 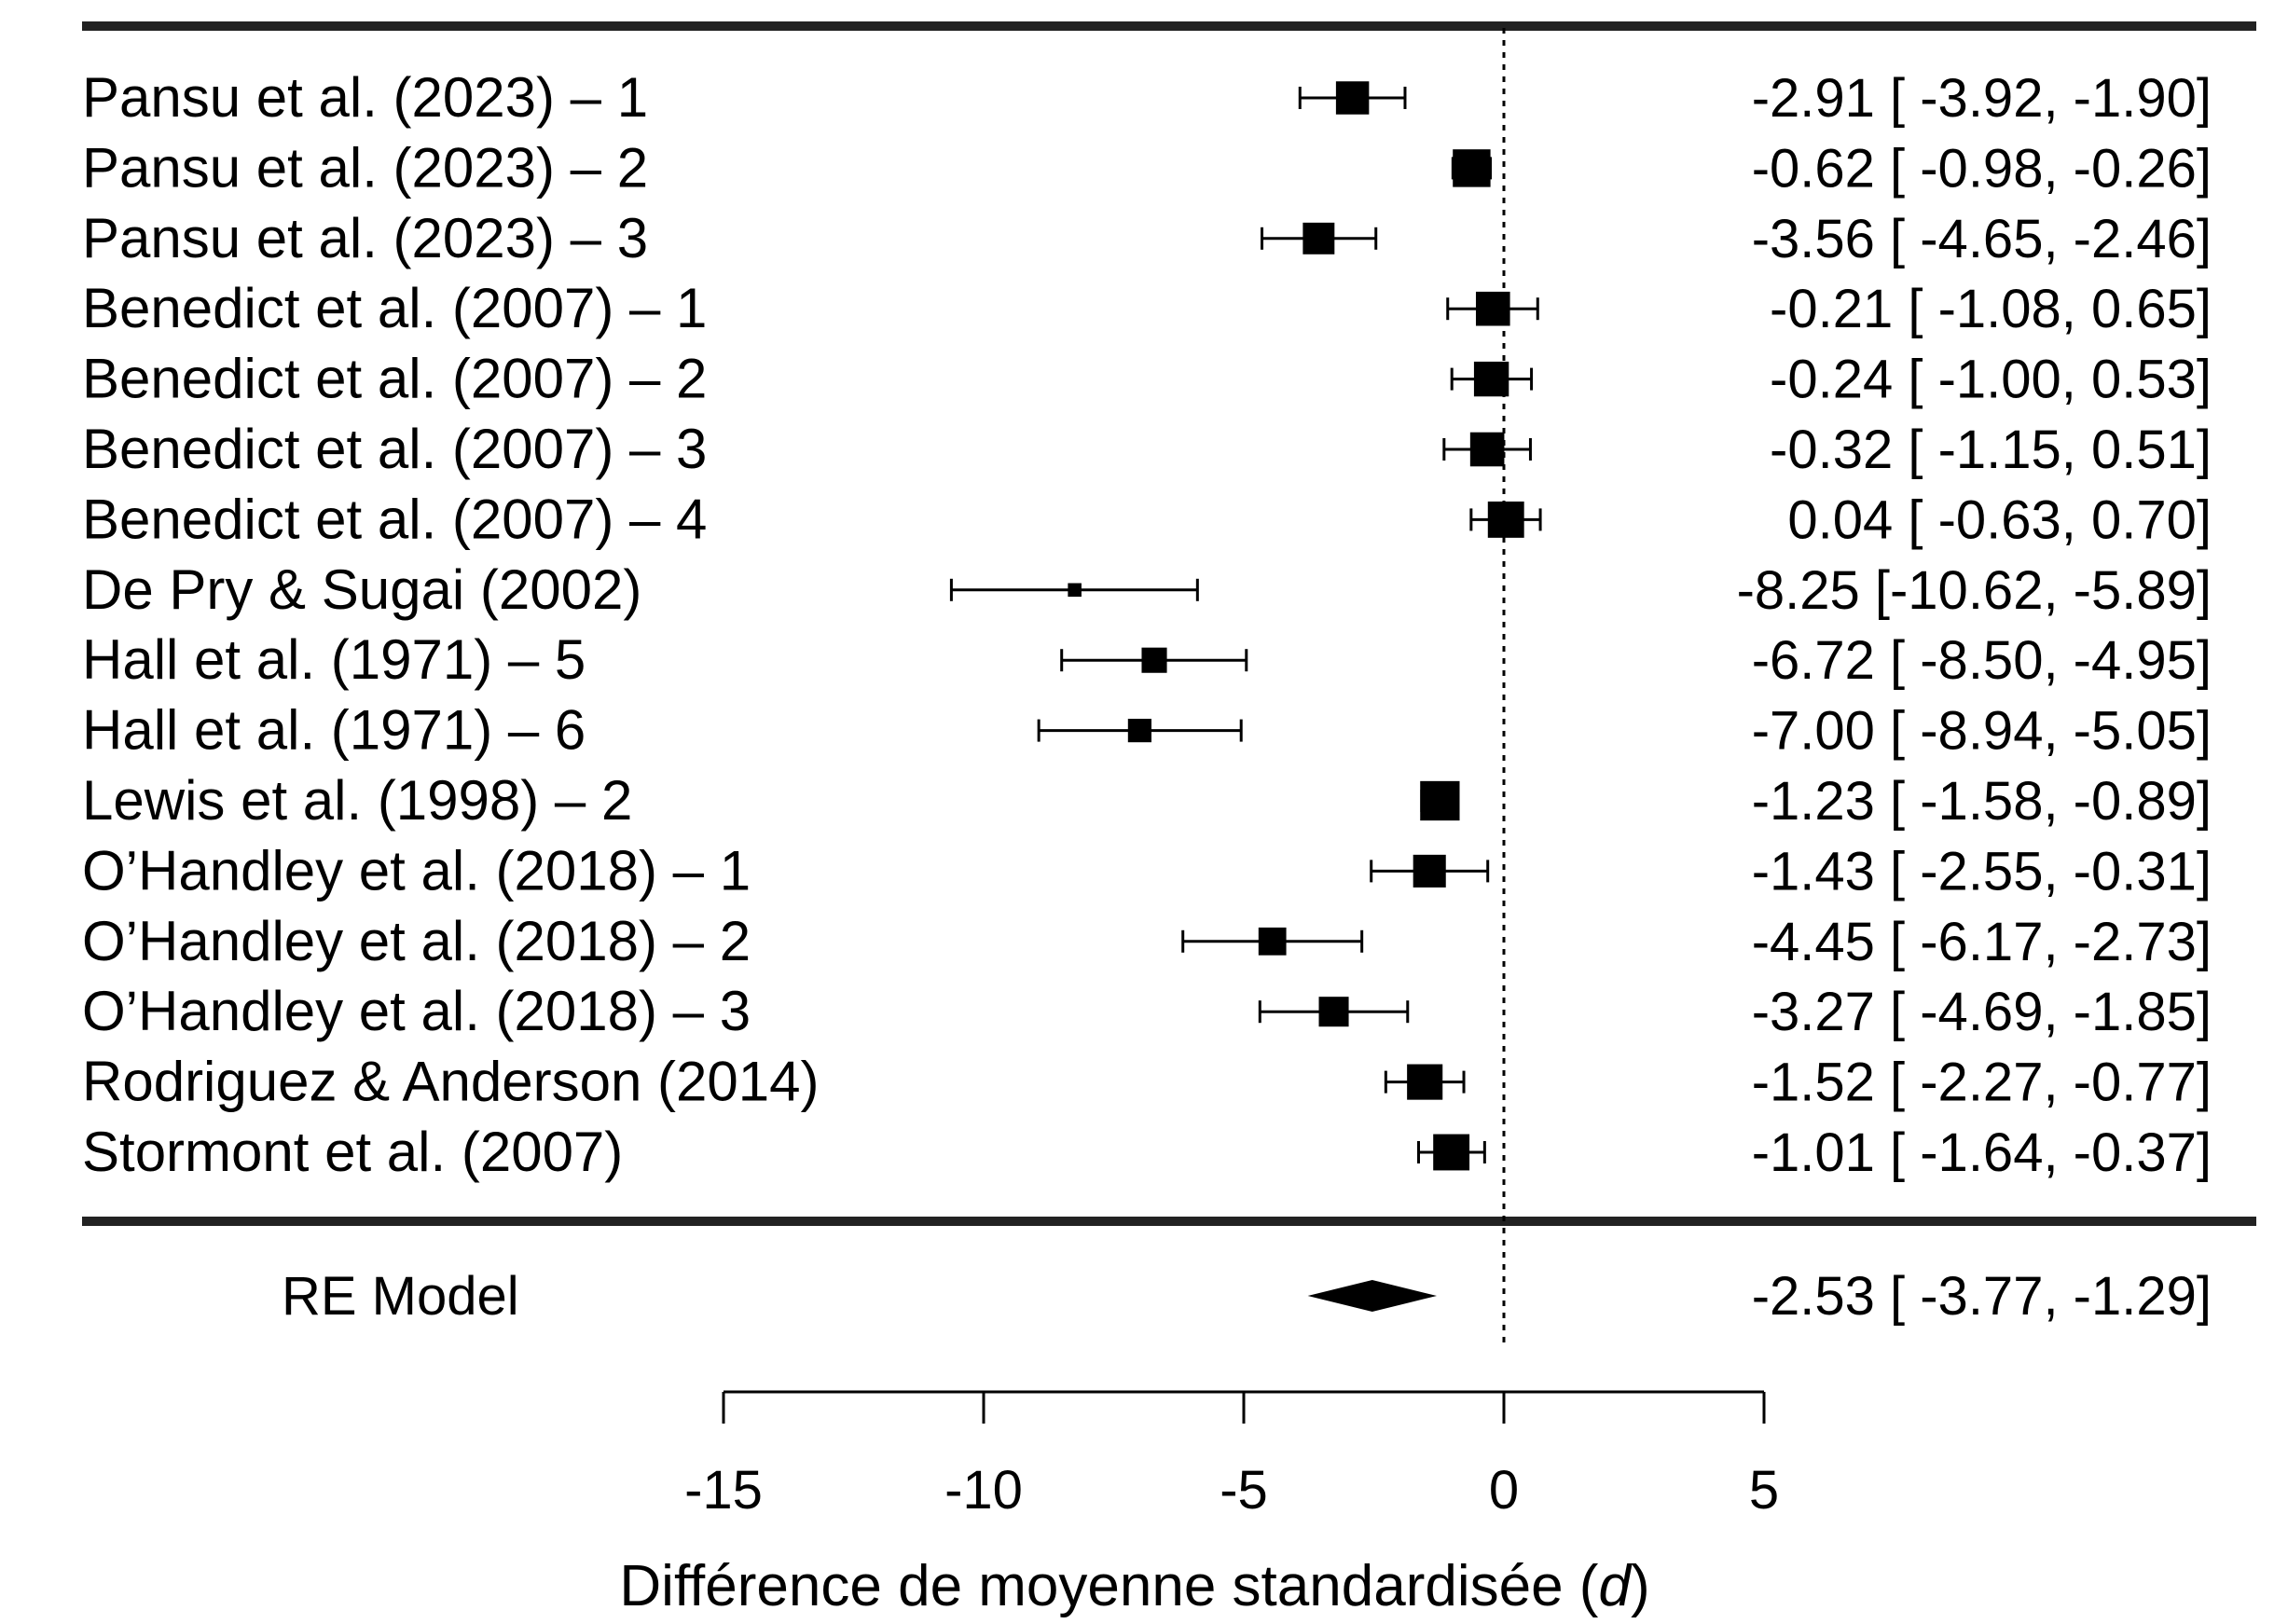 I want to click on estimate-ci-text: -0.21 [ -1.08, 0.65], so click(x=1991, y=309).